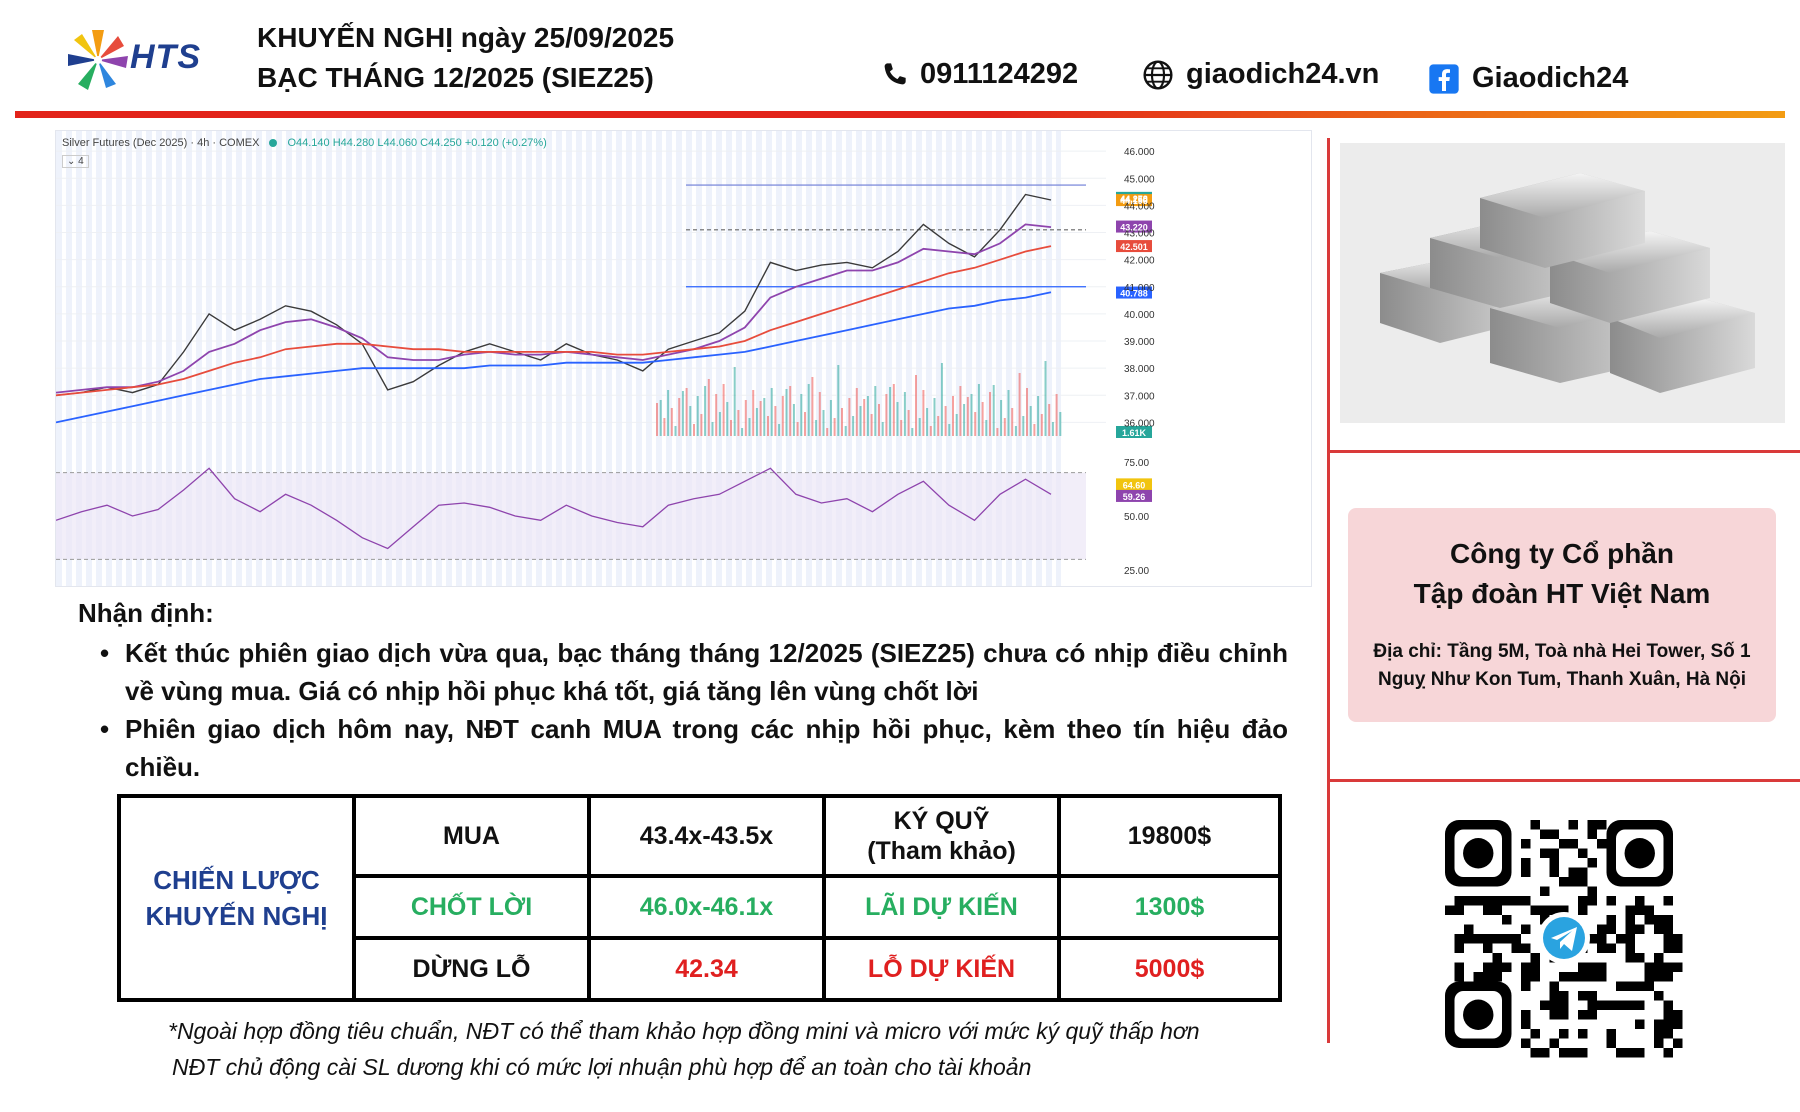  Describe the element at coordinates (273, 143) in the screenshot. I see `status-dot-icon` at that location.